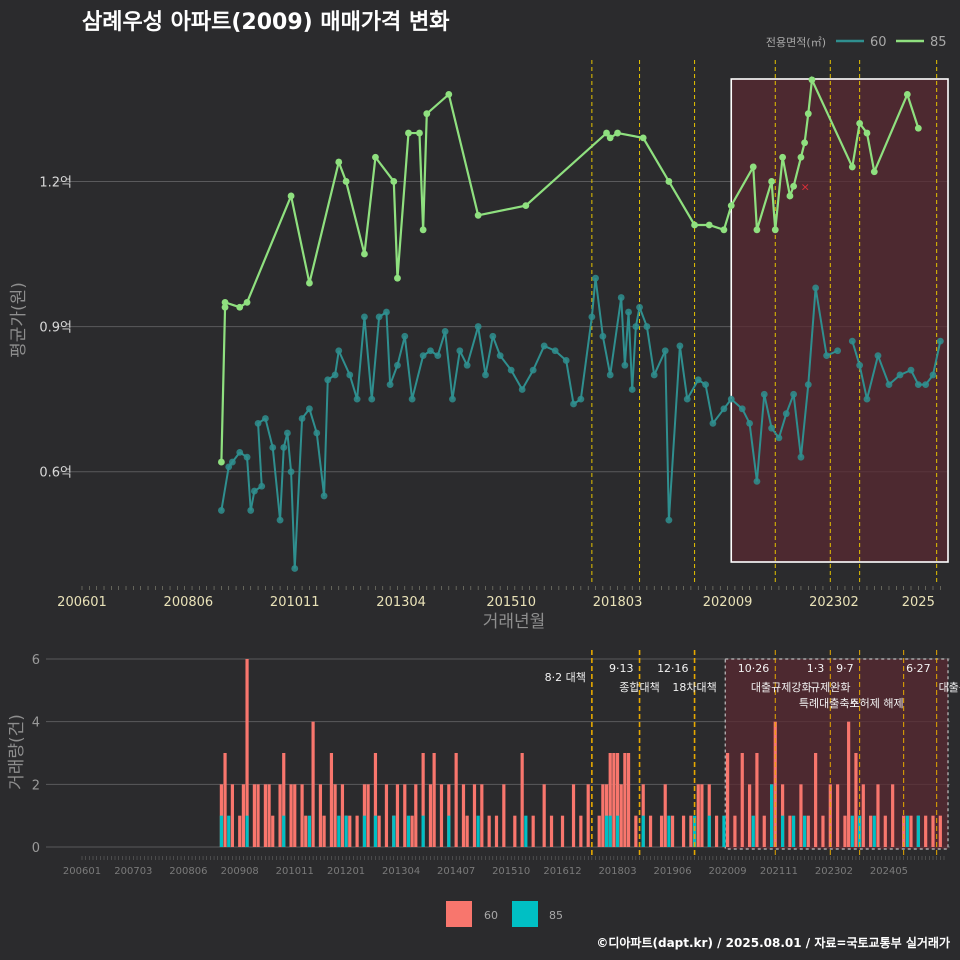  What do you see at coordinates (779, 871) in the screenshot?
I see `volume-x-tick-label: 202111` at bounding box center [779, 871].